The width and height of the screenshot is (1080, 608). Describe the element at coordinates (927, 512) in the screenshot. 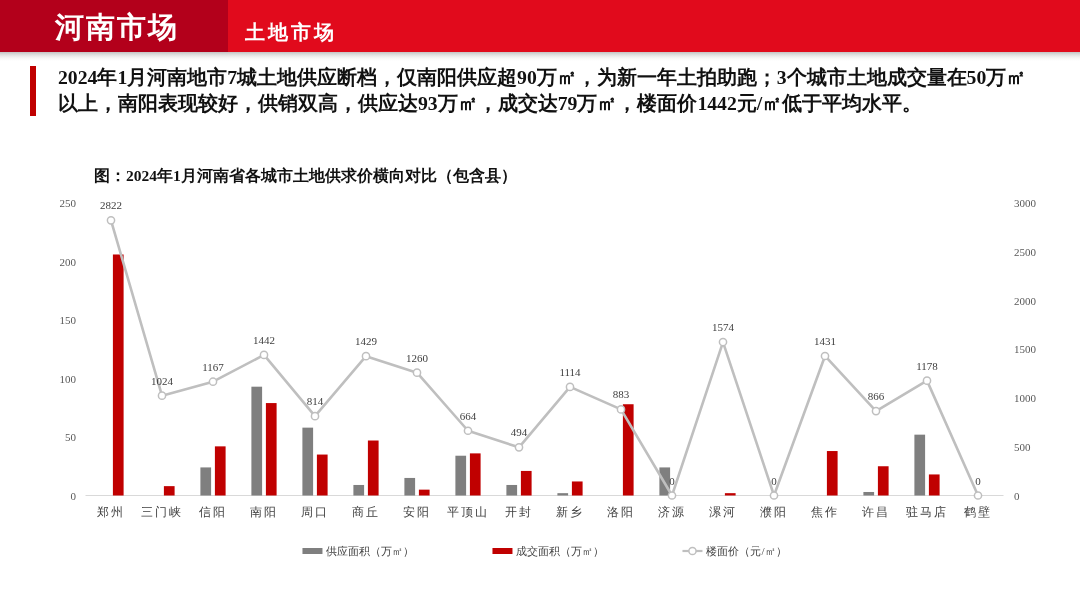

I see `x-tick-label: 驻马店` at that location.